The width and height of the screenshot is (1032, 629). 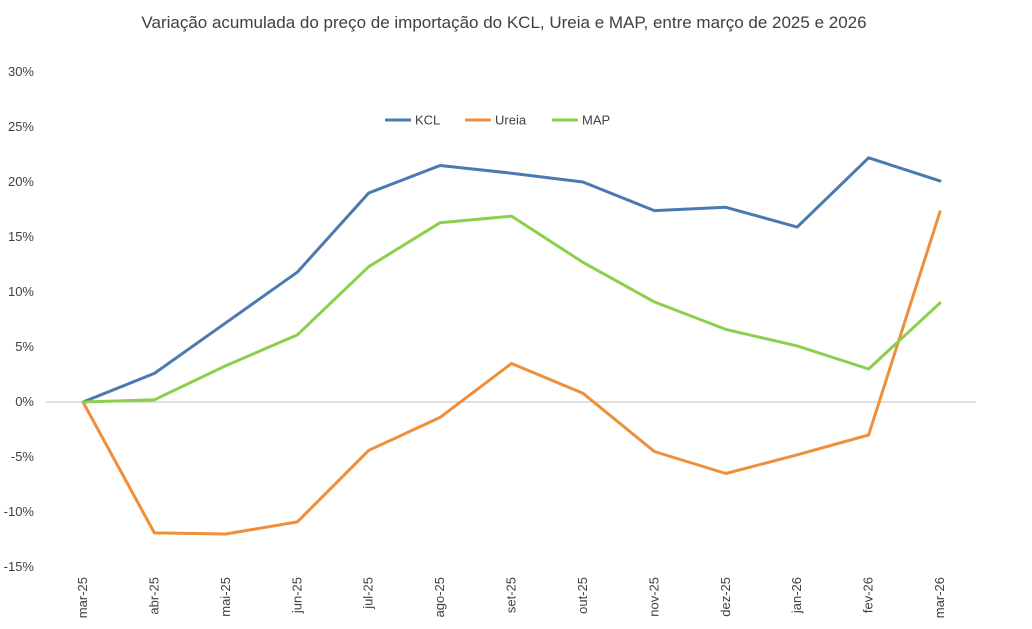 I want to click on y-tick-label: 20%, so click(x=21, y=181).